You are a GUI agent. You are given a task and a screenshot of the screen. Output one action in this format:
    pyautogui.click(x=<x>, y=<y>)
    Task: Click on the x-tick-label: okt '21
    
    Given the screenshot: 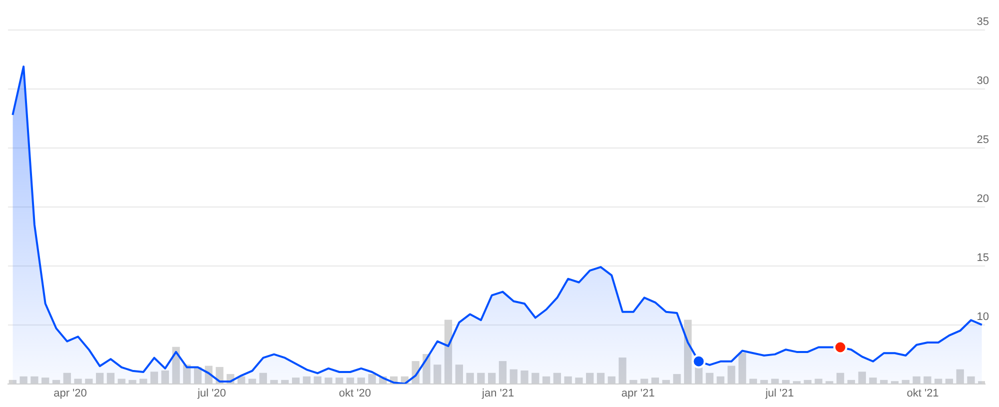 What is the action you would take?
    pyautogui.click(x=922, y=393)
    